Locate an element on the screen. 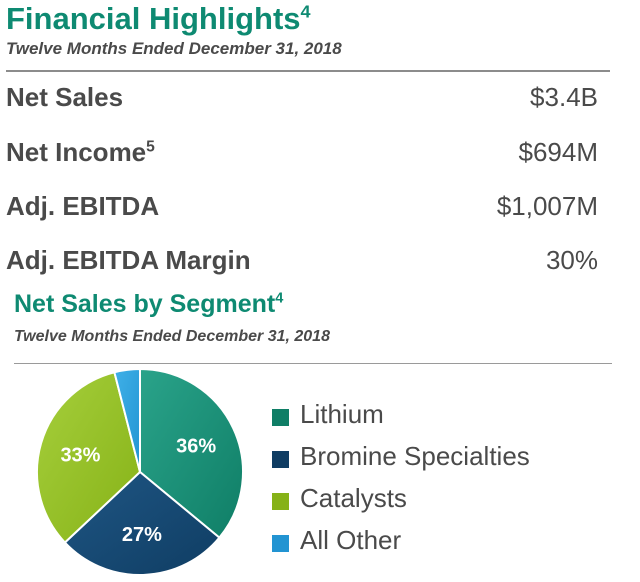 The height and width of the screenshot is (582, 640). metric-value: $694M is located at coordinates (558, 152).